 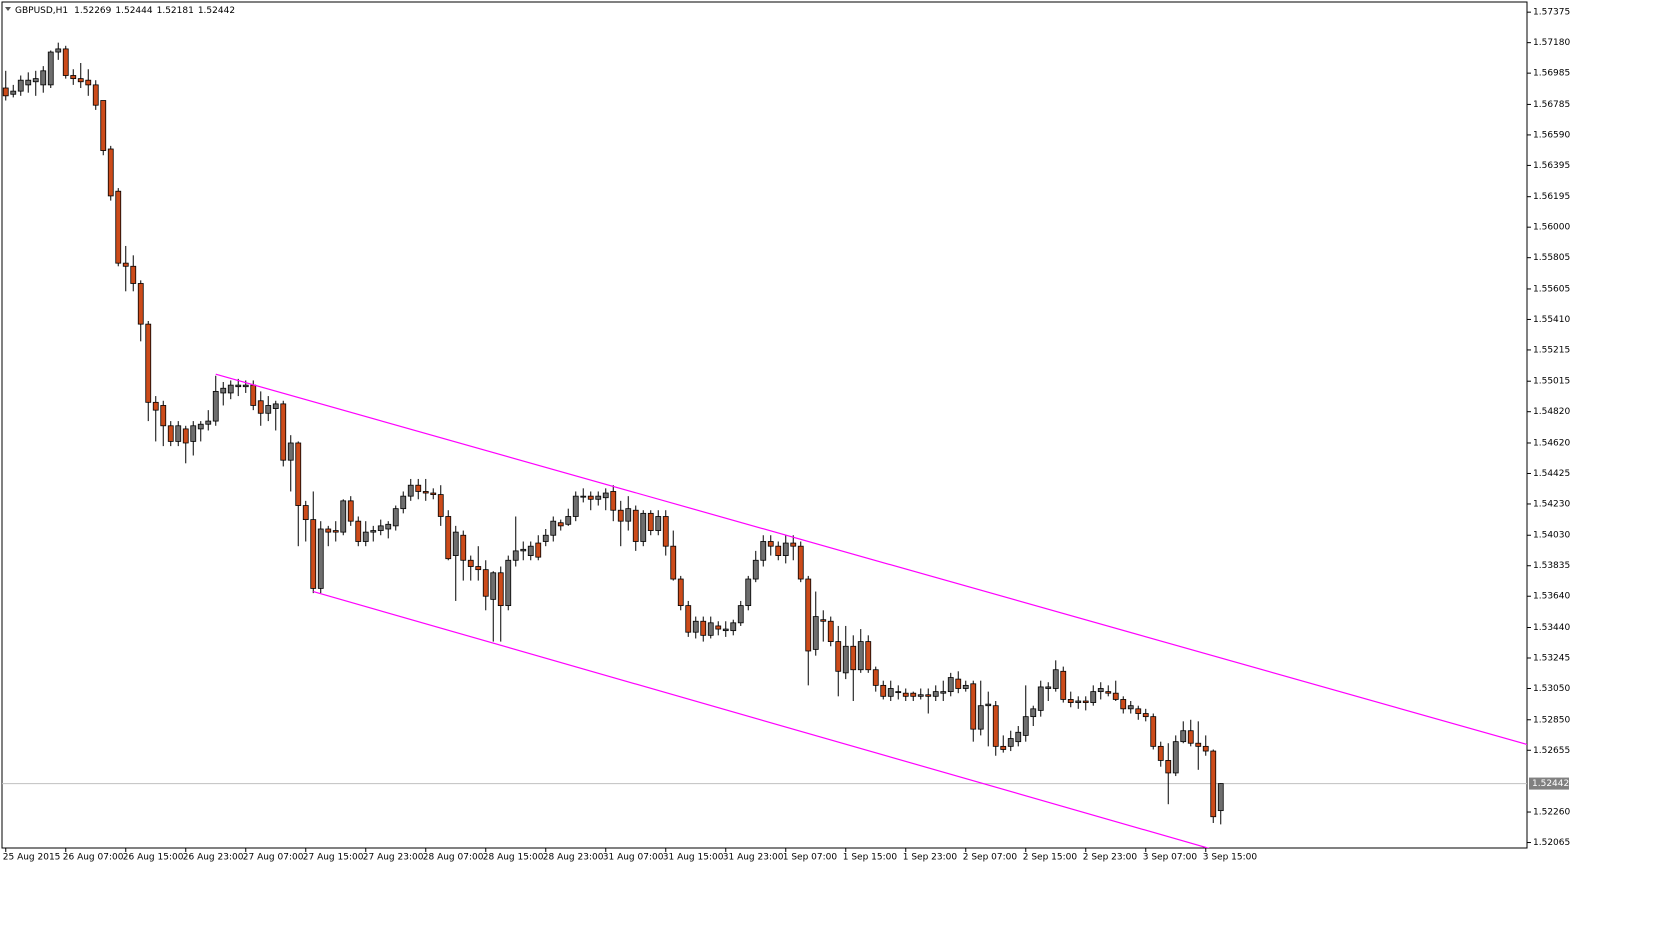 I want to click on x-tick-label: 1 Sep 07:00, so click(x=810, y=858).